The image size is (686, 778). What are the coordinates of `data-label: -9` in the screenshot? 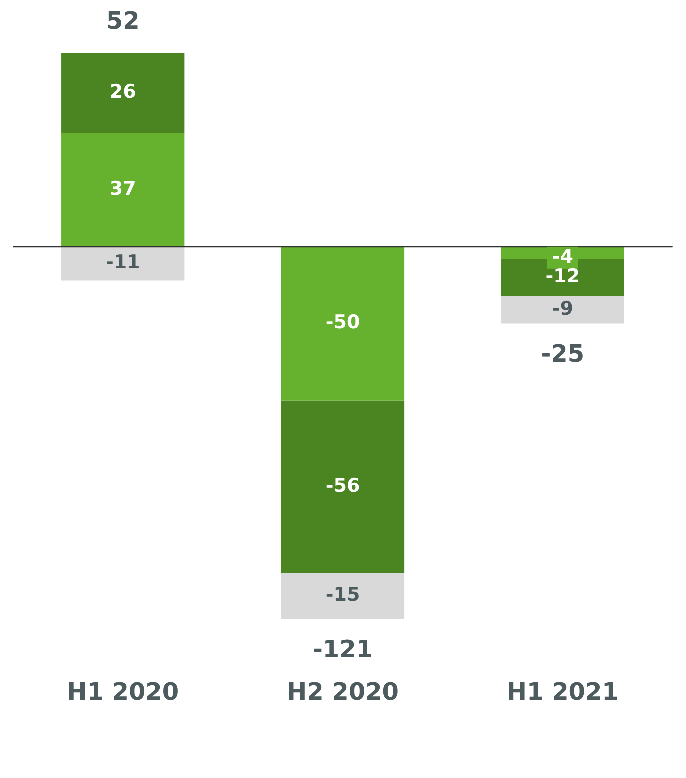 It's located at (563, 309).